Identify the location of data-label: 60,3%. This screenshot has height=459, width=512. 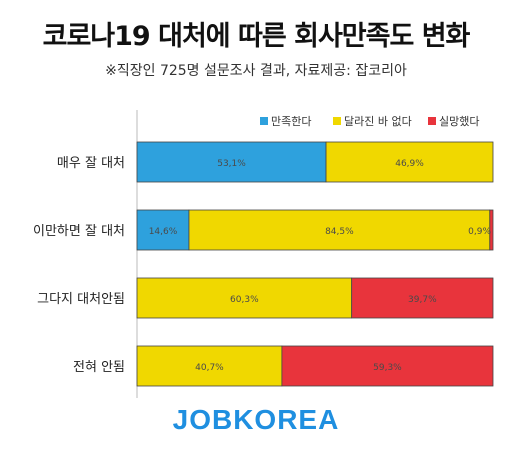
(244, 300).